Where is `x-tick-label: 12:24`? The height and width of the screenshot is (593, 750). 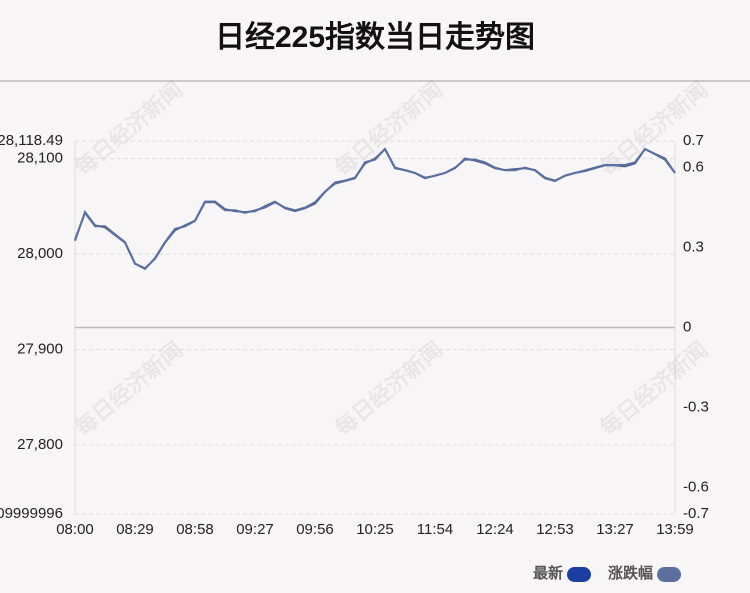
x-tick-label: 12:24 is located at coordinates (495, 529).